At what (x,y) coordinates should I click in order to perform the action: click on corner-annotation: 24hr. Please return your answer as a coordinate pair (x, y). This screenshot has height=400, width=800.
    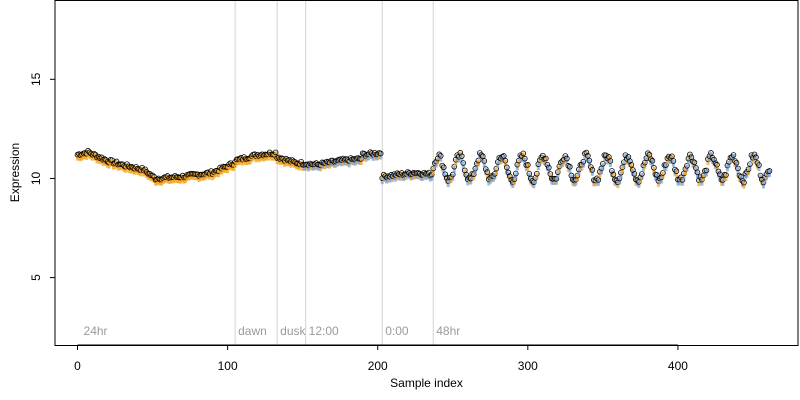
    Looking at the image, I should click on (96, 331).